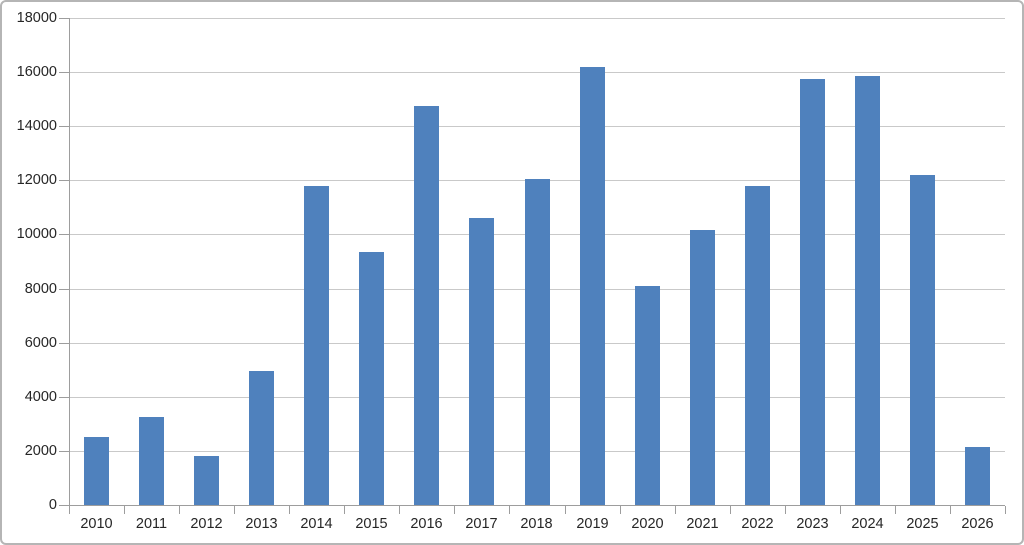  I want to click on x-axis-label: 2011, so click(151, 524).